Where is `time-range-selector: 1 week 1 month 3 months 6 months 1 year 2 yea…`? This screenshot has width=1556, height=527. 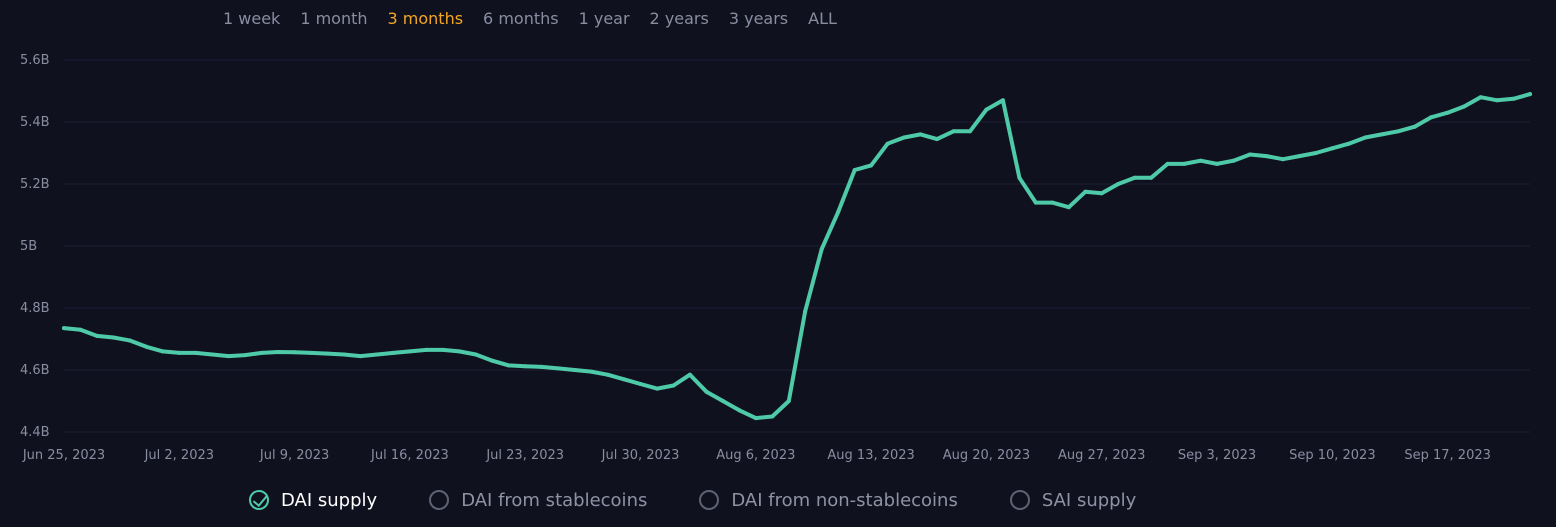 time-range-selector: 1 week 1 month 3 months 6 months 1 year 2 yea… is located at coordinates (530, 18).